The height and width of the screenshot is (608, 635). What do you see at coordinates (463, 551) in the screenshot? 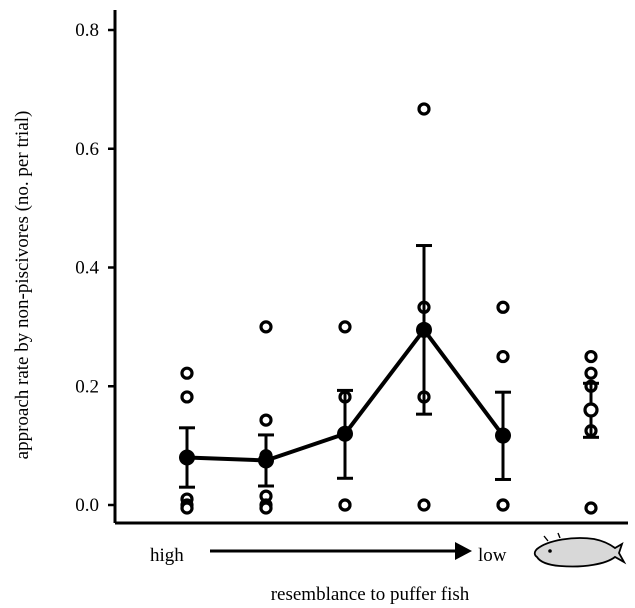
I see `direction-arrow-head` at bounding box center [463, 551].